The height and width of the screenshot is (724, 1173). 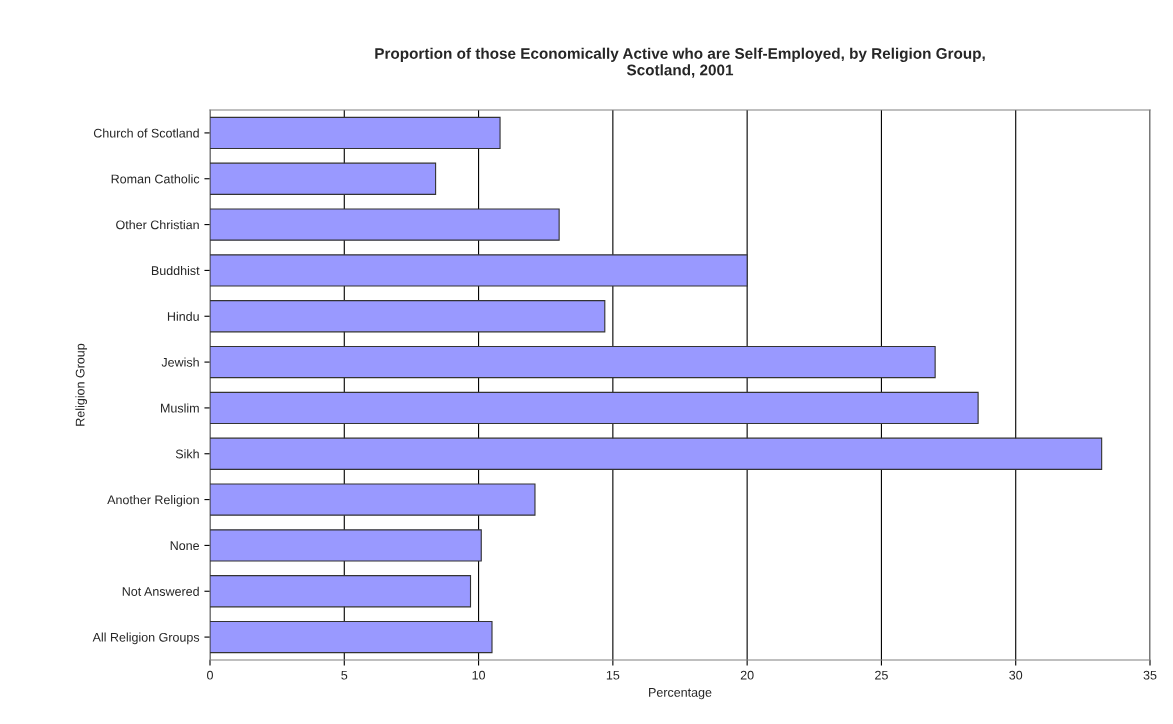 I want to click on chart-title: Proportion of those Economically Active who are Self-Employed, by Religion Group, Scotland, 2001, so click(x=680, y=62).